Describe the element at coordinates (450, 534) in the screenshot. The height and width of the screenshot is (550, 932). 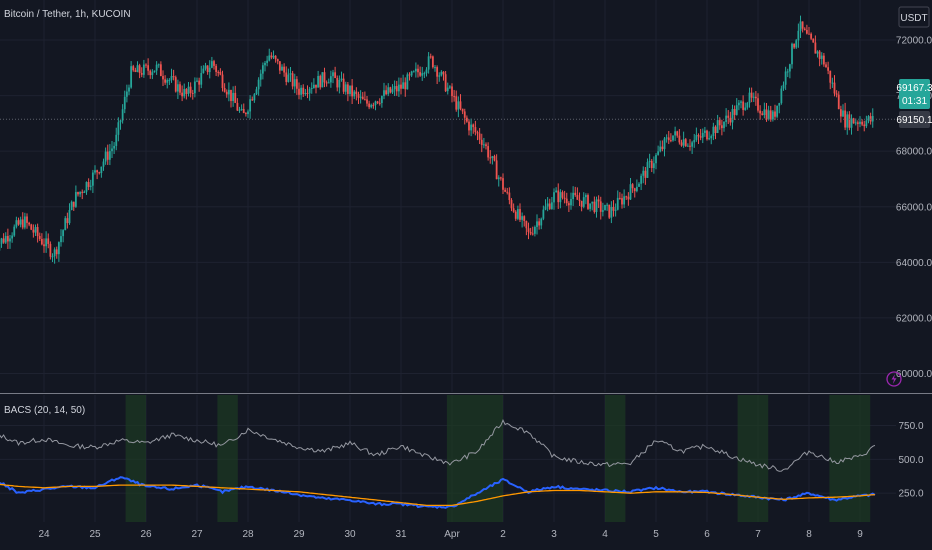
I see `time-axis: 24 25 26 27 28 29 30 31 Apr 2 3 4 5 6 7 8 9` at that location.